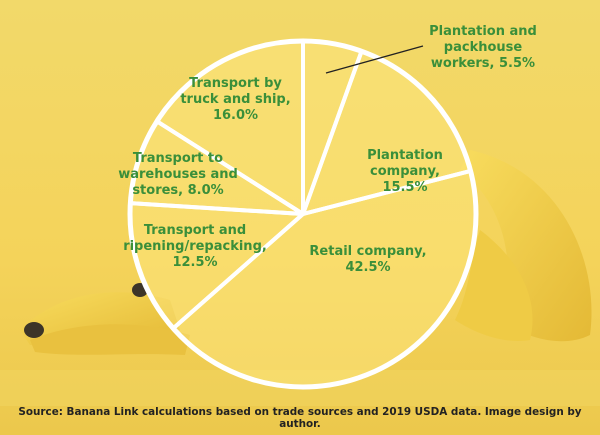 Image resolution: width=600 pixels, height=435 pixels. Describe the element at coordinates (374, 59) in the screenshot. I see `leader-line` at that location.